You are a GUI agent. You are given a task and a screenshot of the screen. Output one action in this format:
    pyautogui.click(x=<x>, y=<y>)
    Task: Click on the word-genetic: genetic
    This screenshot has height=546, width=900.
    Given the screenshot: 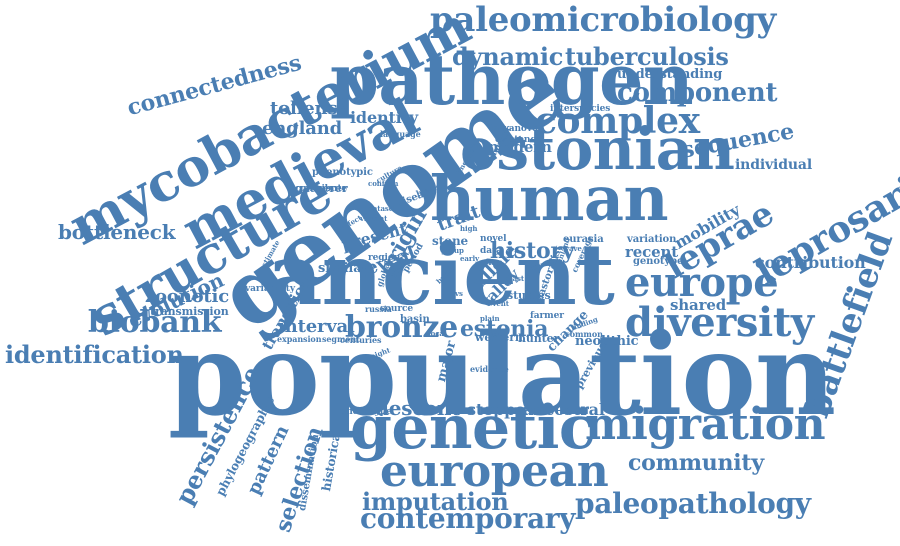 What is the action you would take?
    pyautogui.click(x=472, y=428)
    